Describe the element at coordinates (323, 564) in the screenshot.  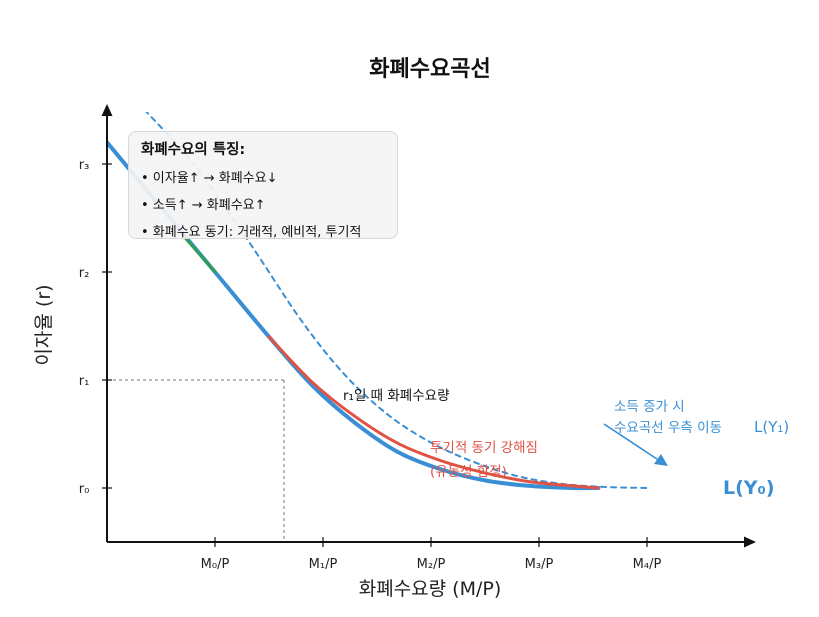
I see `x-tick-label: M₁/P` at that location.